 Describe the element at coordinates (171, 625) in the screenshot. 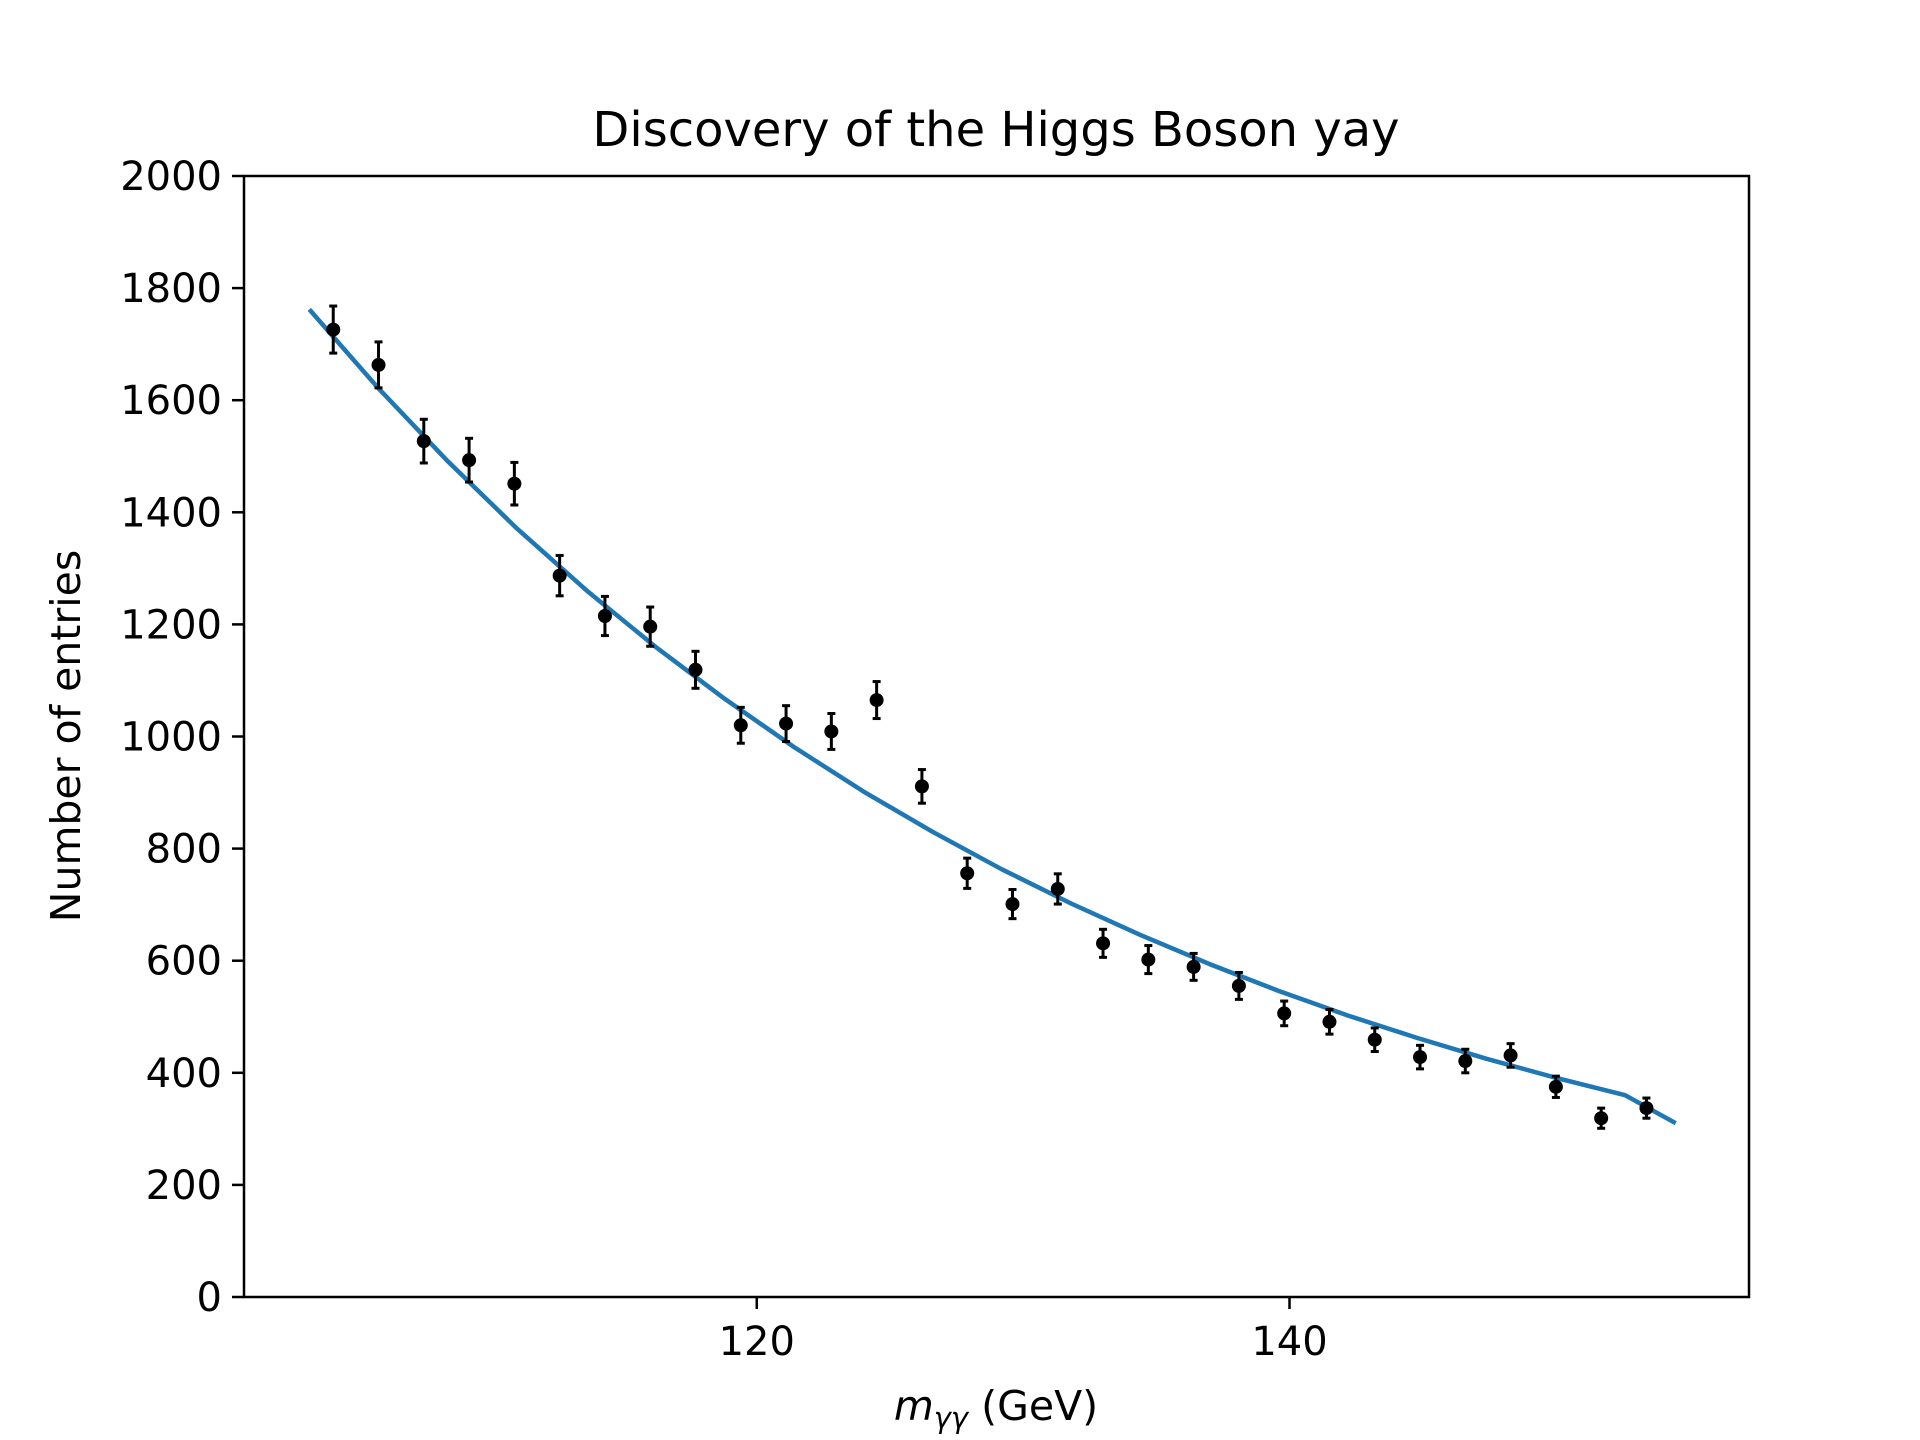

I see `y-tick-label: 1200` at that location.